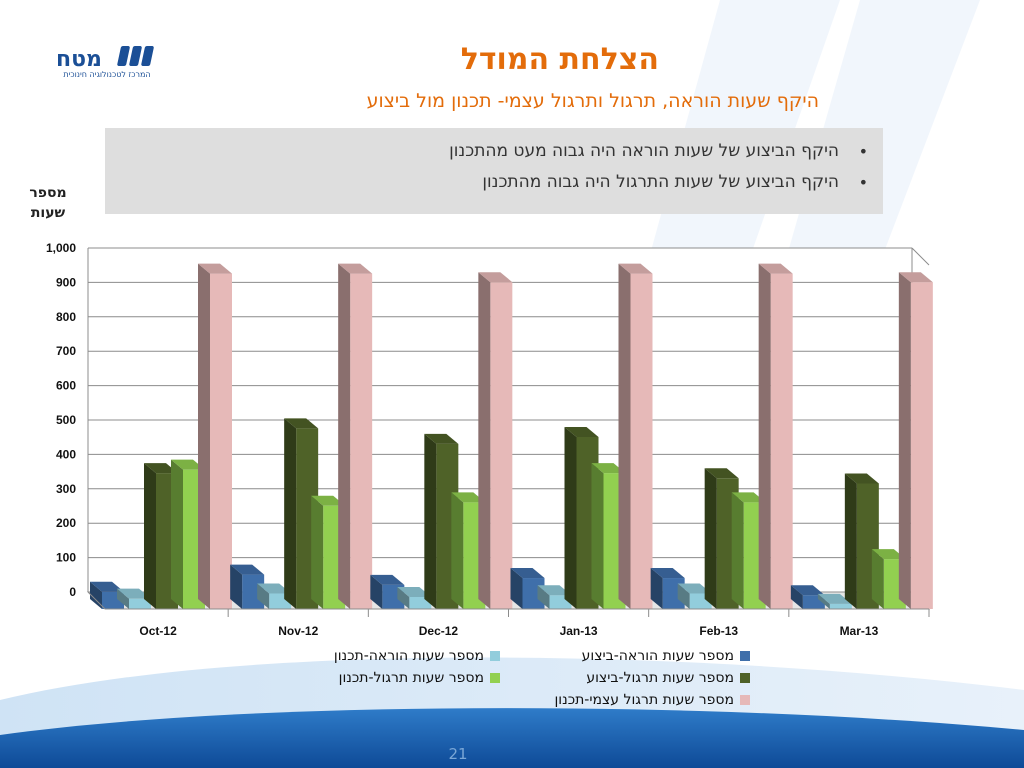 The width and height of the screenshot is (1024, 768). Describe the element at coordinates (458, 754) in the screenshot. I see `page-number: 21` at that location.